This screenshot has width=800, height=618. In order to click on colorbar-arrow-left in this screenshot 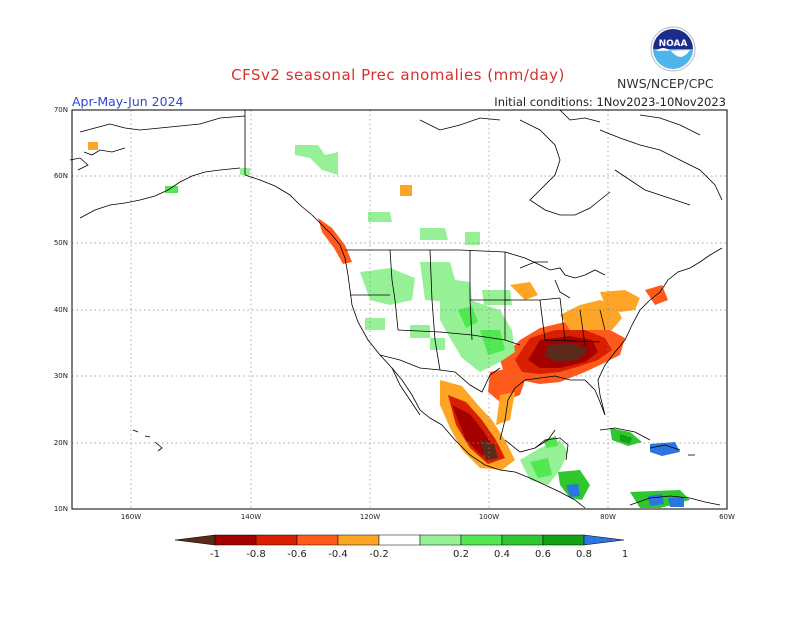, I will do `click(195, 540)`.